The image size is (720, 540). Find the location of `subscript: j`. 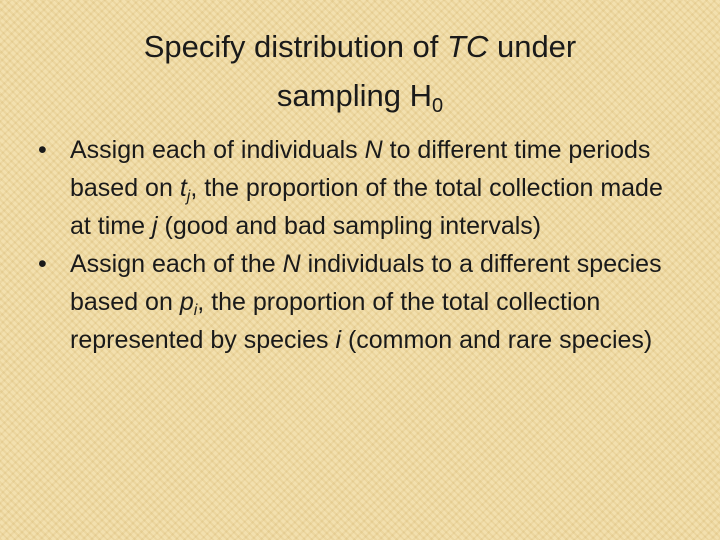

subscript: j is located at coordinates (189, 196).